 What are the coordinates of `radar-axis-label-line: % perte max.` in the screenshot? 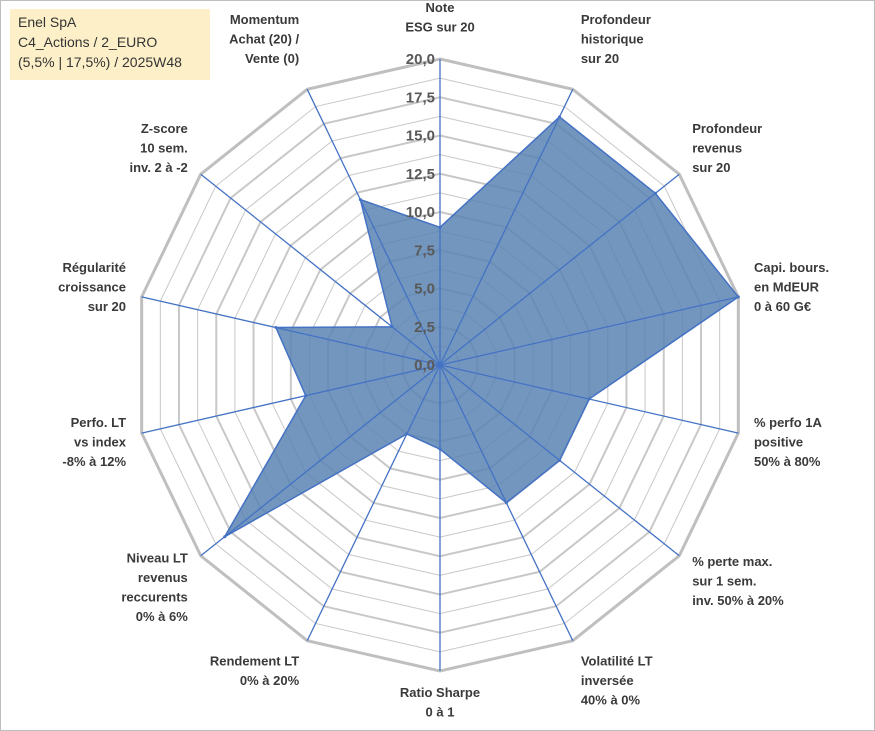 It's located at (732, 561).